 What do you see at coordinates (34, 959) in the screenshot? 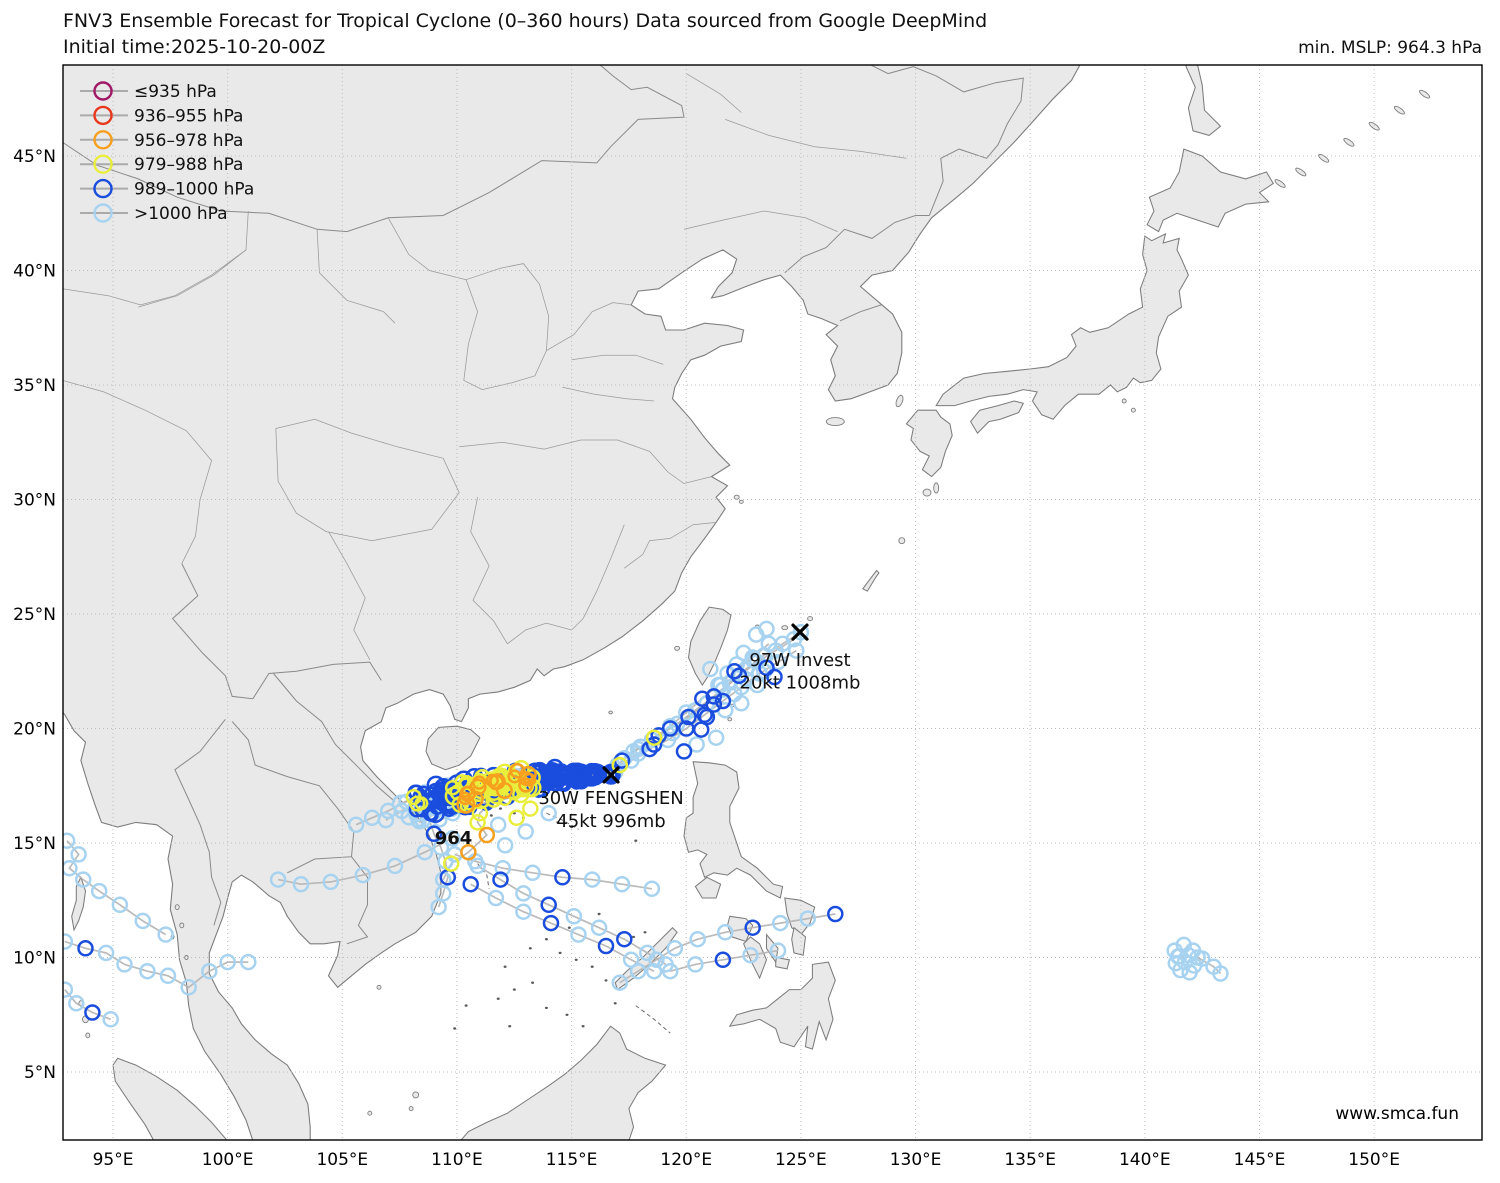
I see `lat-tick-label: 10°N` at bounding box center [34, 959].